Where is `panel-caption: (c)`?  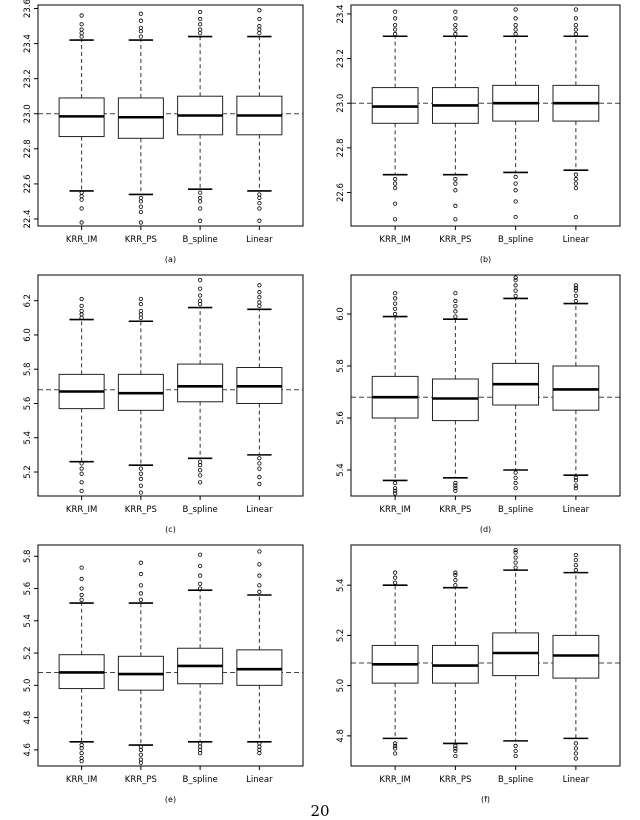 panel-caption: (c) is located at coordinates (170, 529).